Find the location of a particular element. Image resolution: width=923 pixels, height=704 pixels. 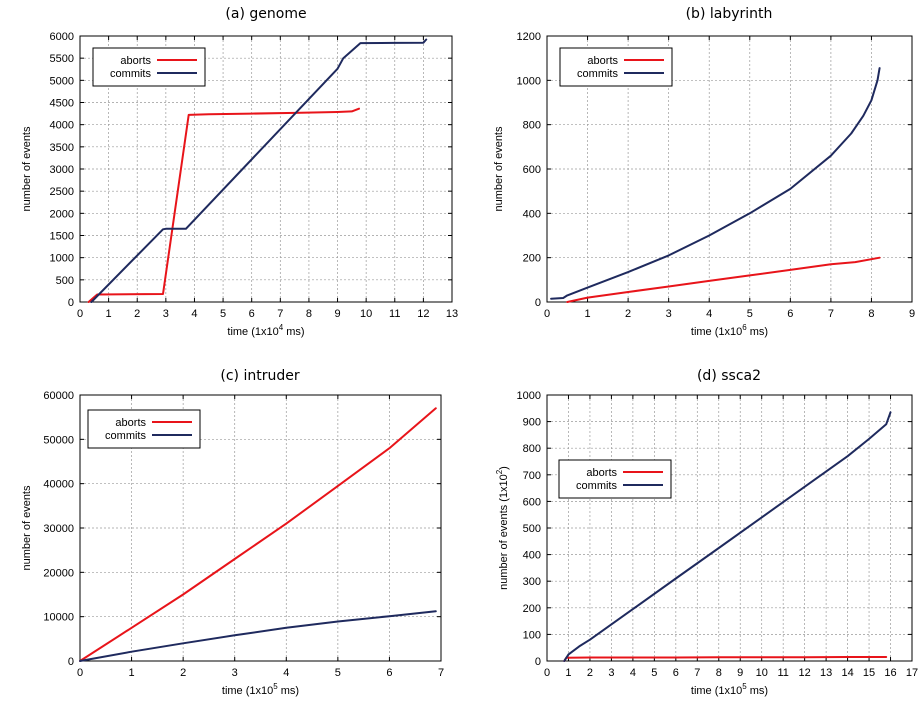

chart-title: (a) genome is located at coordinates (265, 14).